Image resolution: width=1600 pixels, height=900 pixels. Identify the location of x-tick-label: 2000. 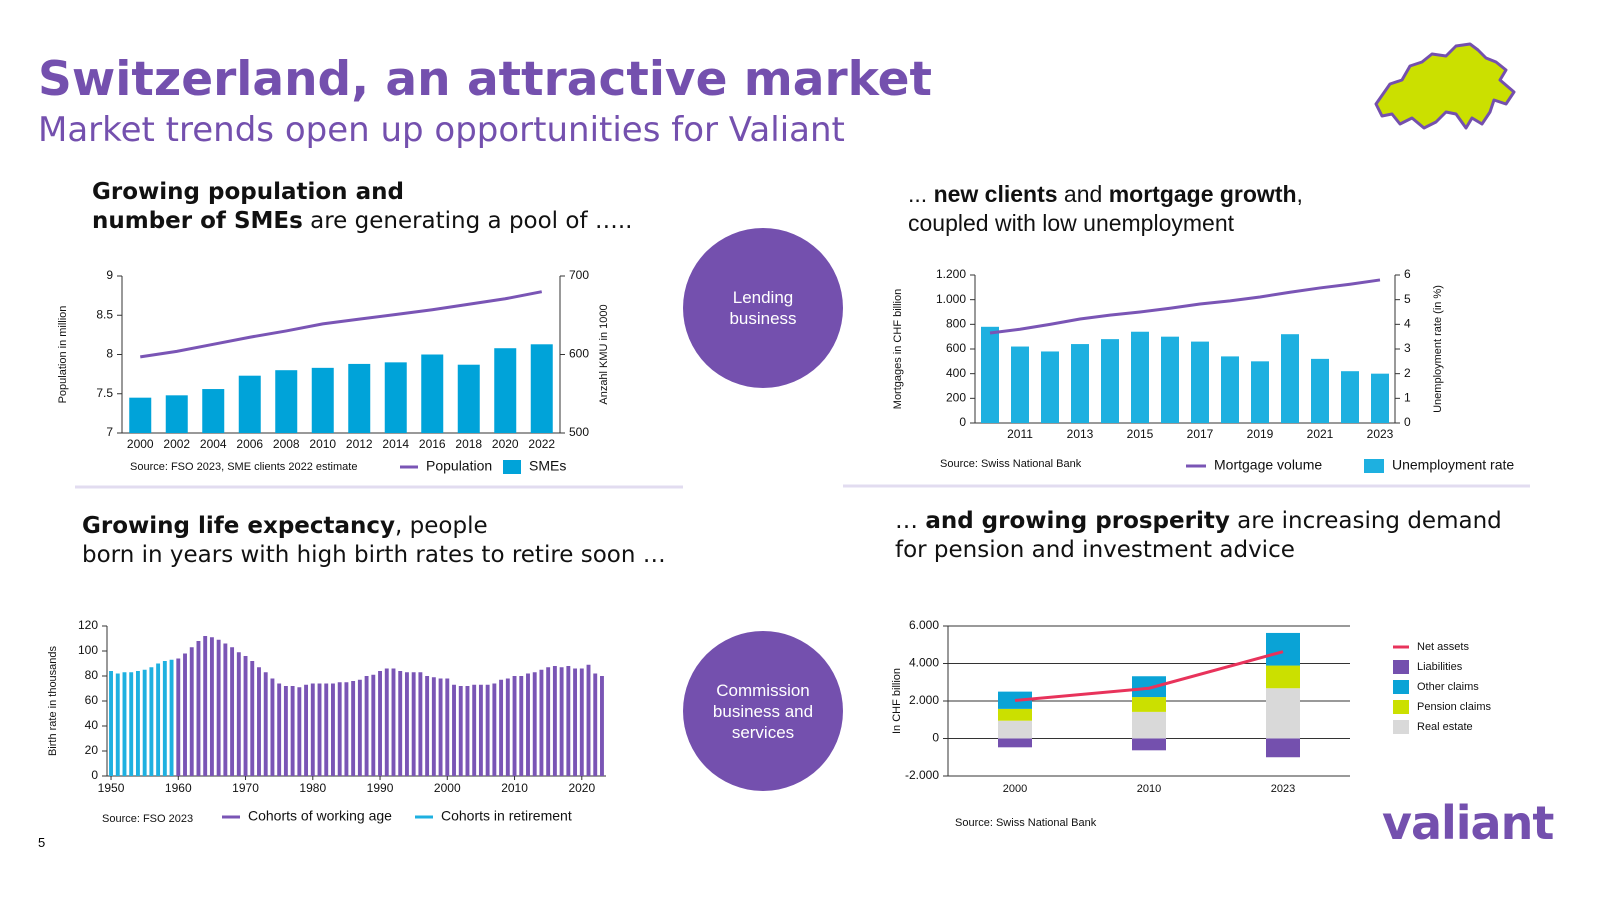
(140, 444).